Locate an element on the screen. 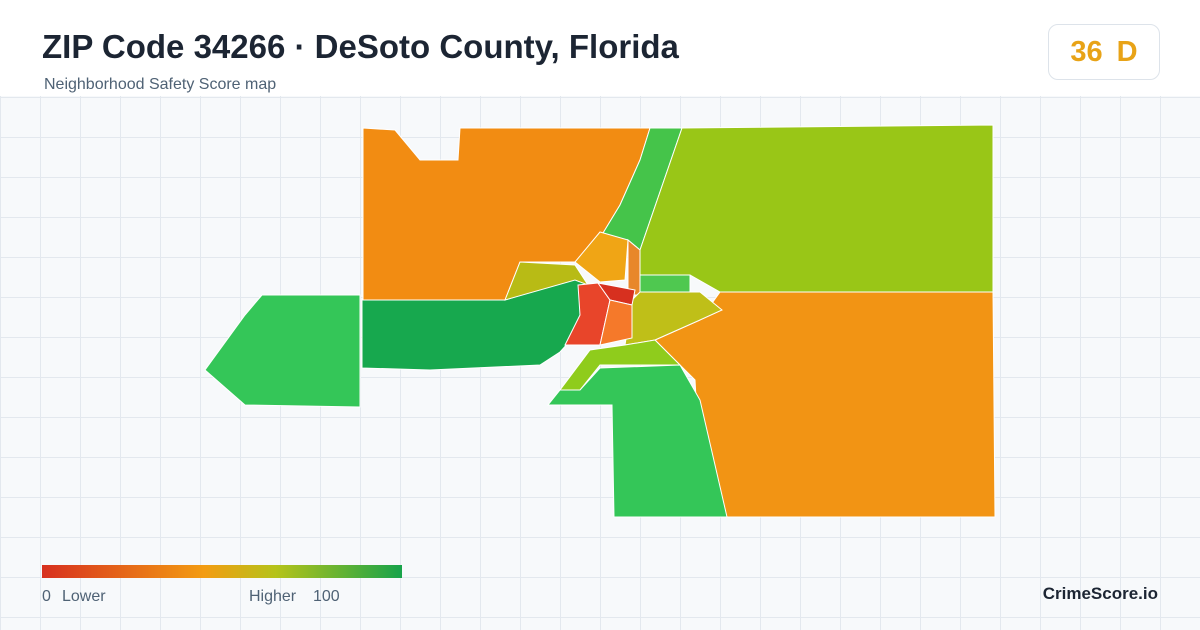  score-value: 36 is located at coordinates (1086, 51).